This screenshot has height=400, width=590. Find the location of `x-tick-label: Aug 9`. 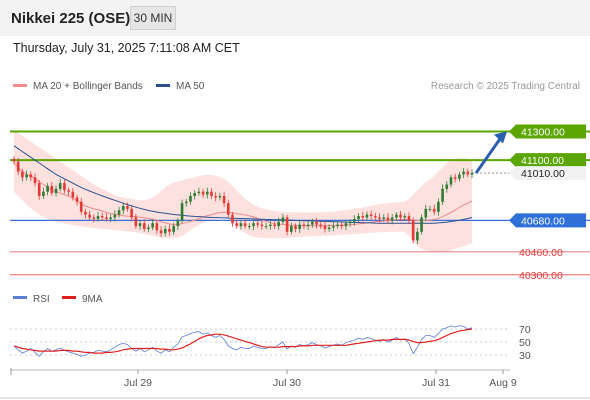

x-tick-label: Aug 9 is located at coordinates (503, 383).